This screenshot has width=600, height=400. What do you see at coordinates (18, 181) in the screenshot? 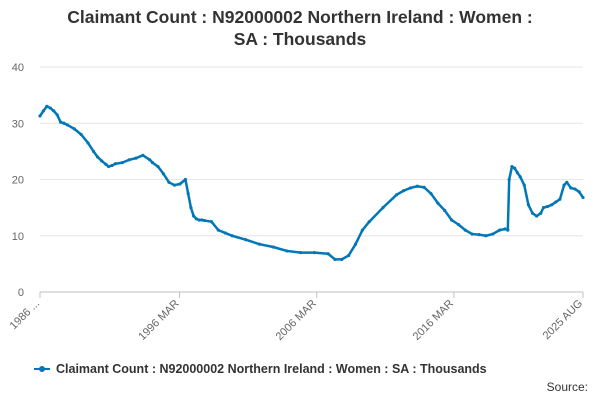
I see `y-tick-label: 20` at bounding box center [18, 181].